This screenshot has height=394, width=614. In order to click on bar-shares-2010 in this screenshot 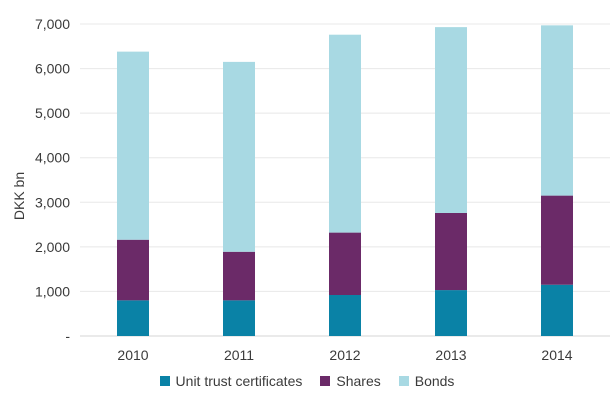, I will do `click(133, 270)`.